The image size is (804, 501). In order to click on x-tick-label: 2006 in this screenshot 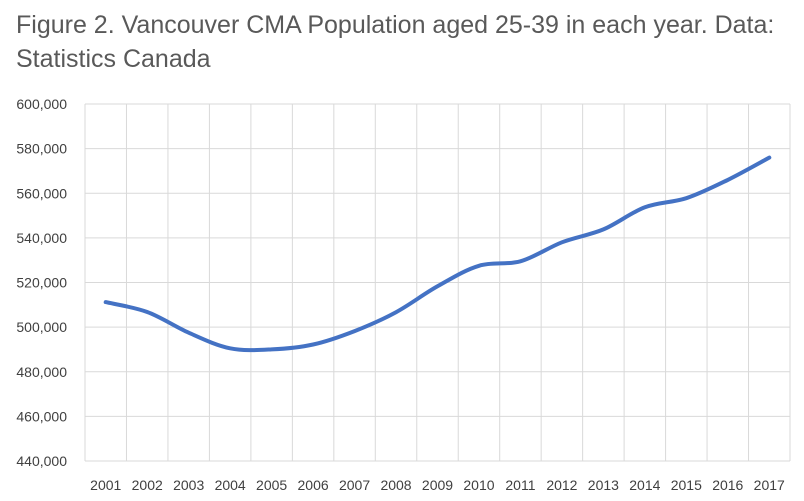, I will do `click(313, 485)`.